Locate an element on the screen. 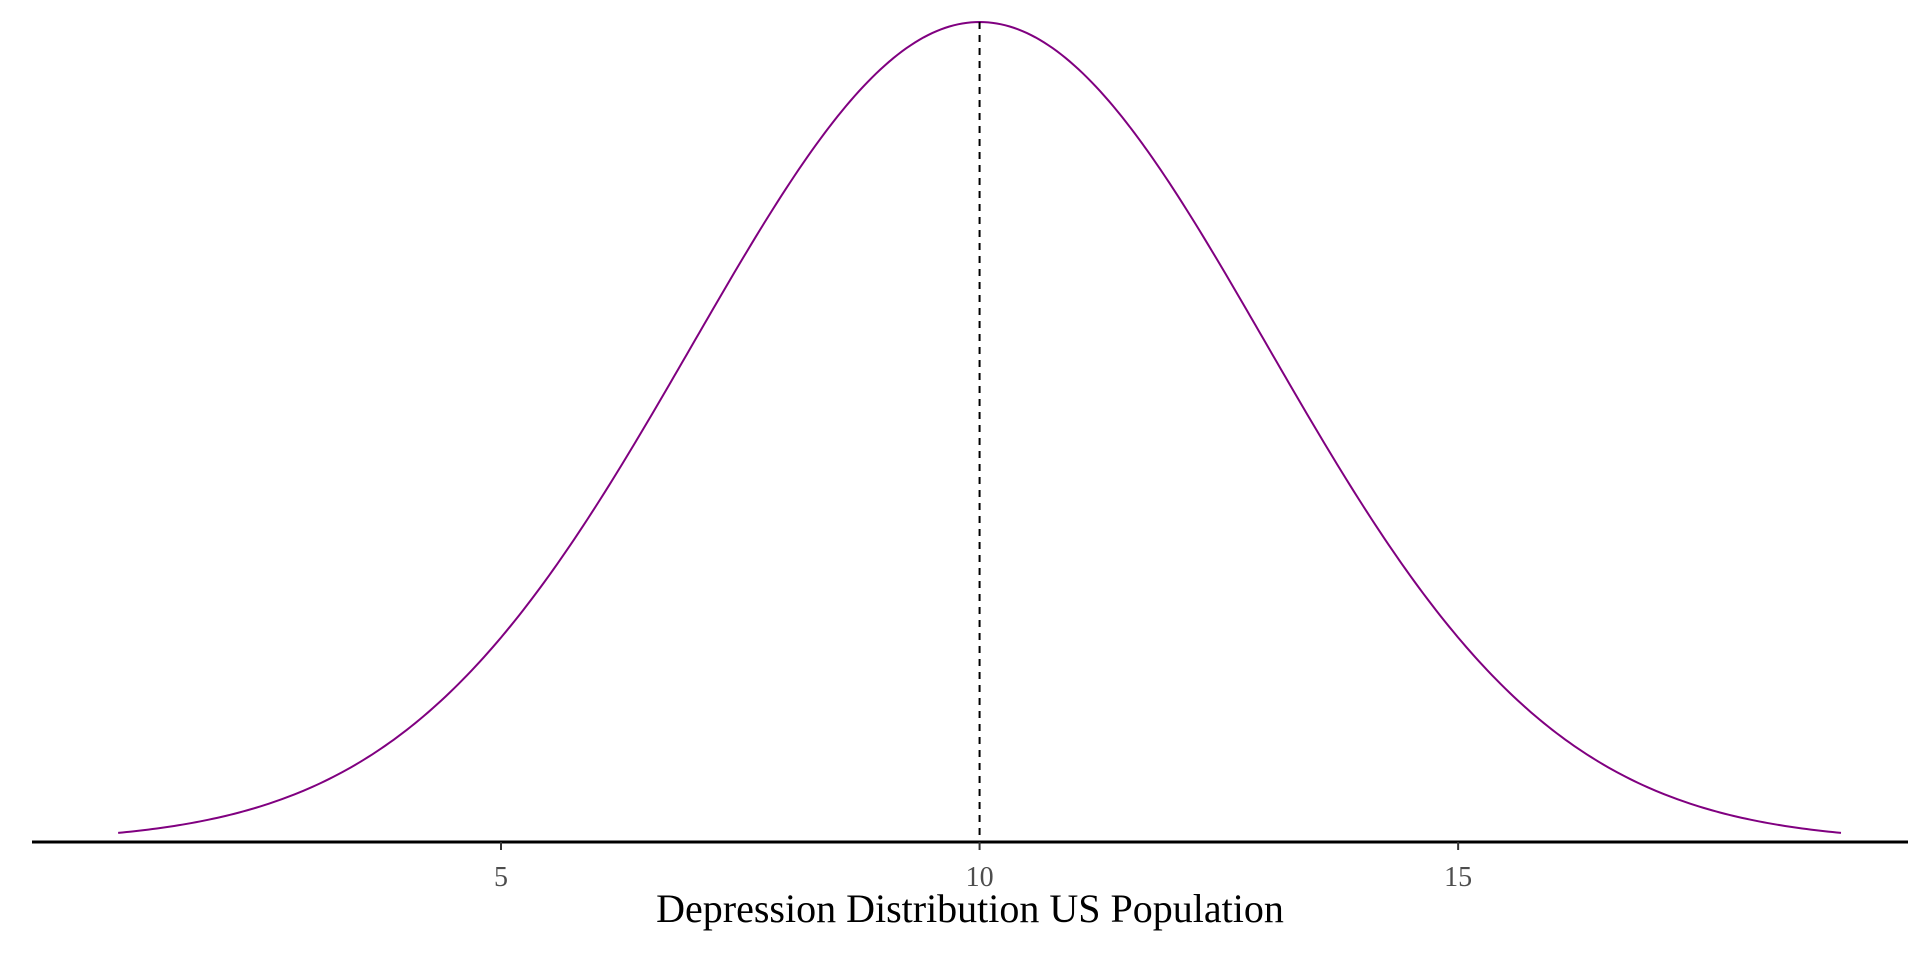  x-axis-ticks: 5 10 15 is located at coordinates (983, 867).